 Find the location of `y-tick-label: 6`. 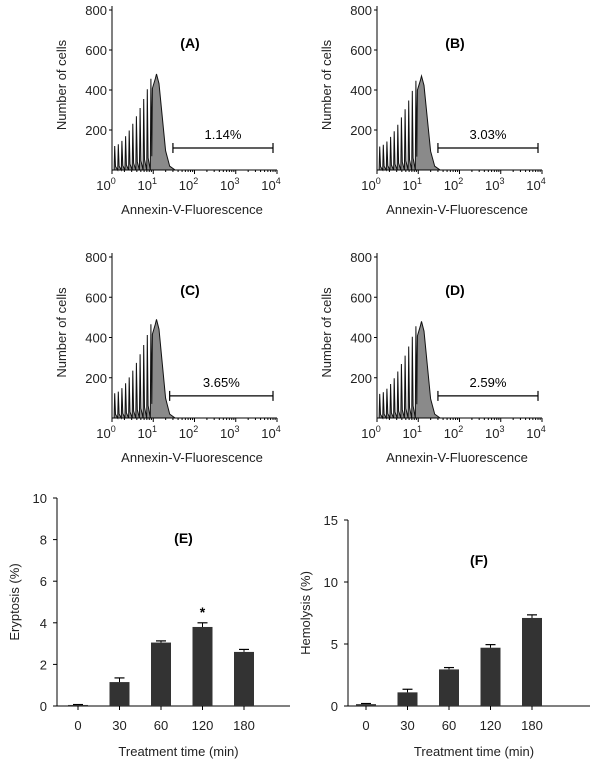

y-tick-label: 6 is located at coordinates (43, 581).